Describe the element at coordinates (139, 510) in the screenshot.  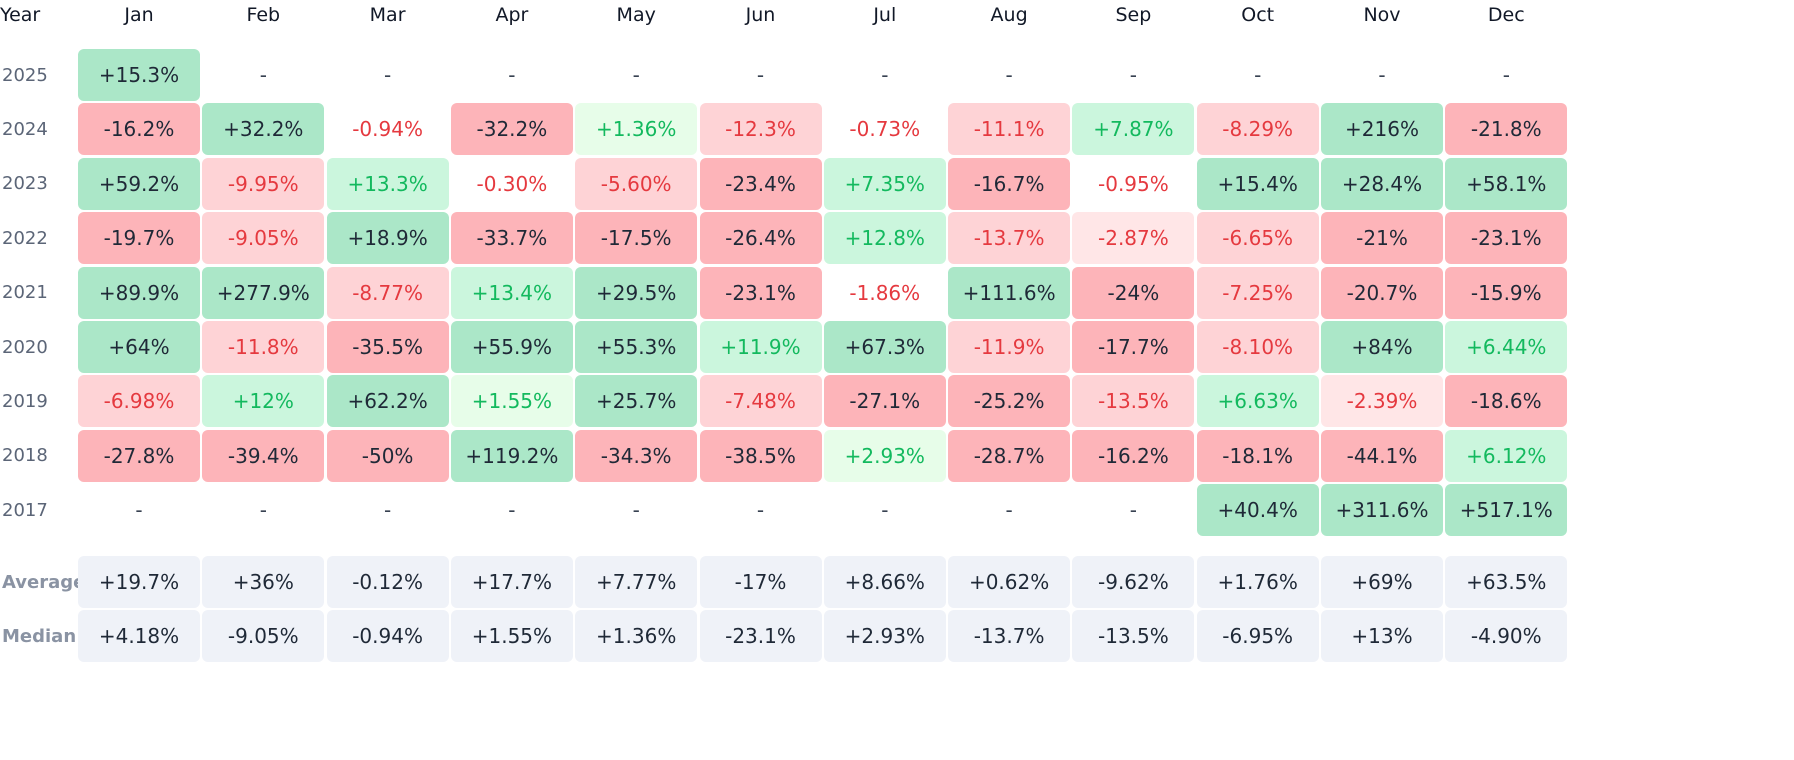
I see `return-cell-2017-jan: -` at that location.